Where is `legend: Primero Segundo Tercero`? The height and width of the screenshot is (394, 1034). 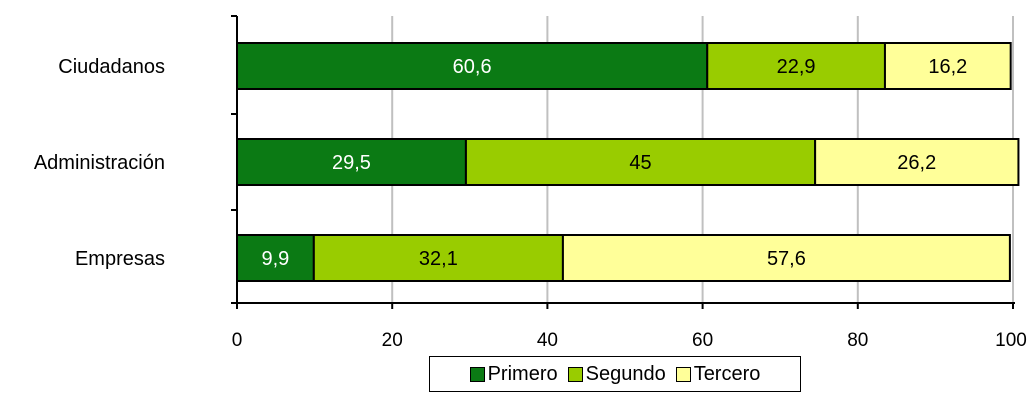 legend: Primero Segundo Tercero is located at coordinates (615, 374).